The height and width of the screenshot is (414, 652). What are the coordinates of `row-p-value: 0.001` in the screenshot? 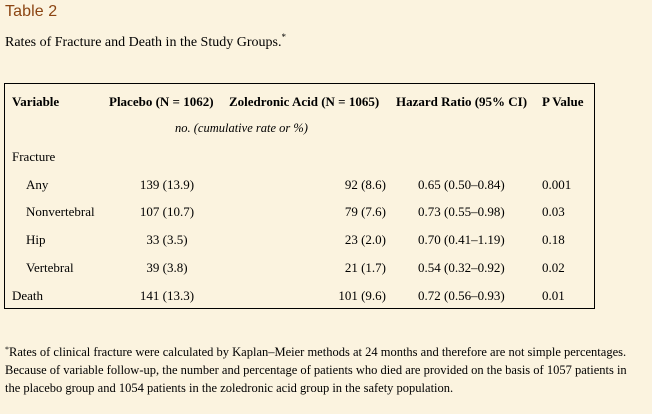 It's located at (557, 184).